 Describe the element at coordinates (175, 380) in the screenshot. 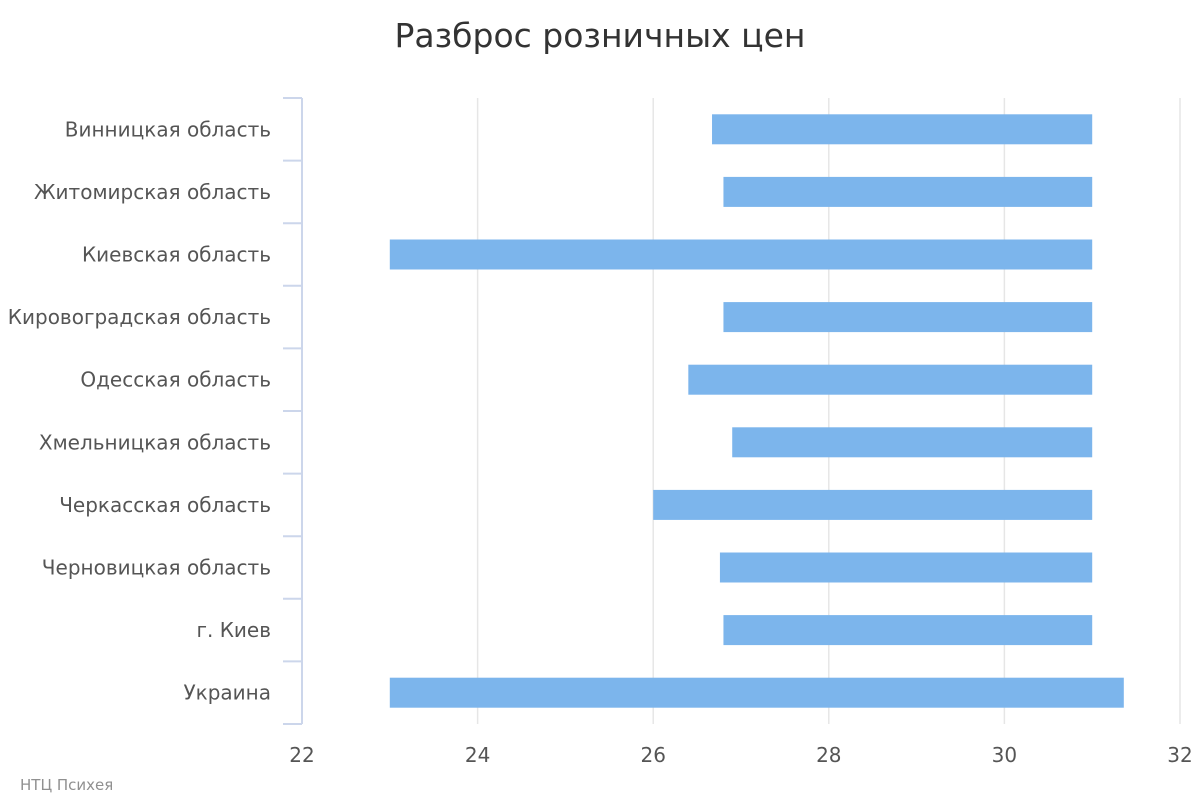

I see `category-label: Одесская область` at that location.